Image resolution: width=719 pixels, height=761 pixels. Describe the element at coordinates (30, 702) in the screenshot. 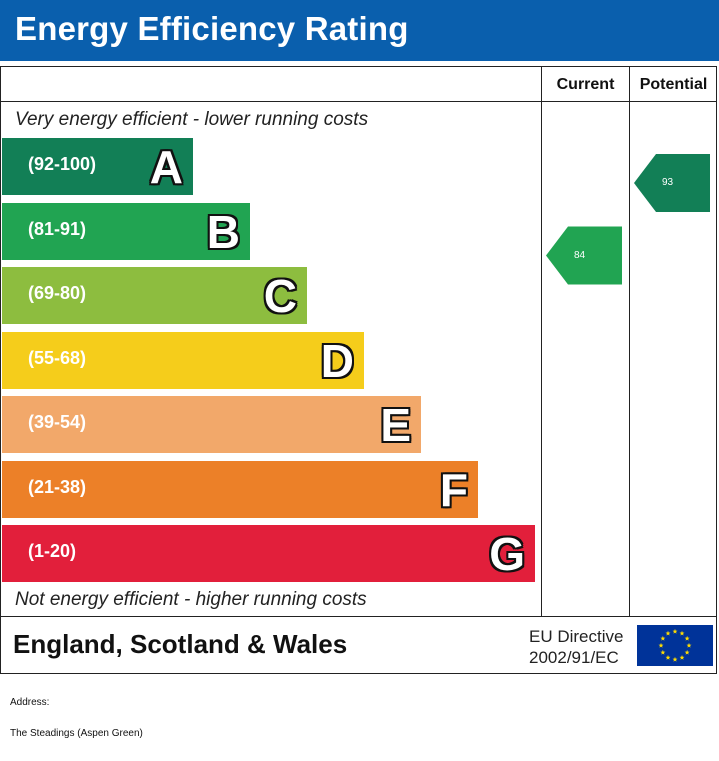

I see `address-label: Address:` at that location.